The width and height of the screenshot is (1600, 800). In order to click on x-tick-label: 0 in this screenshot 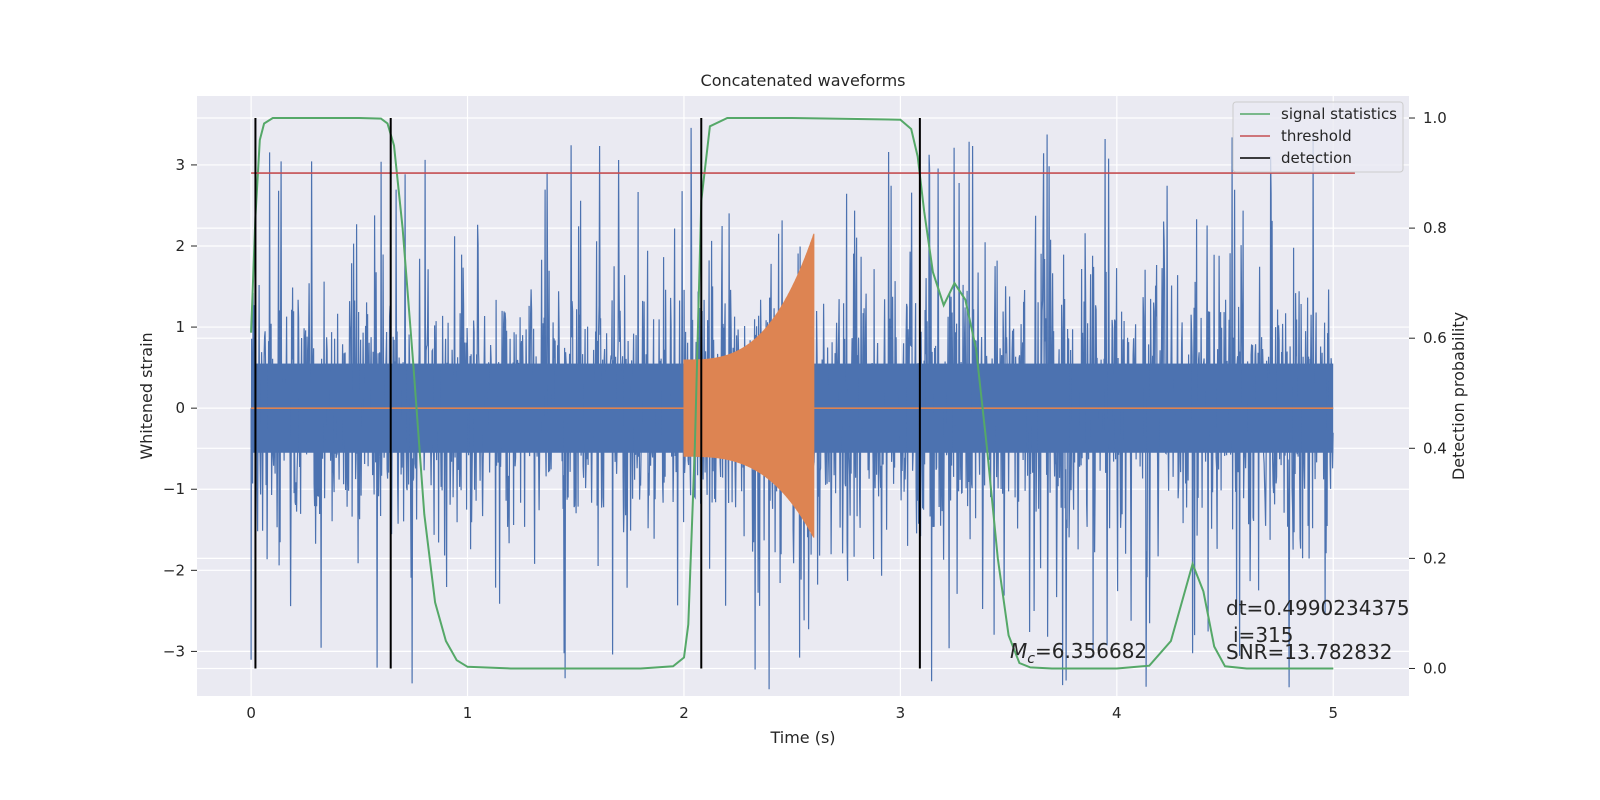, I will do `click(251, 713)`.